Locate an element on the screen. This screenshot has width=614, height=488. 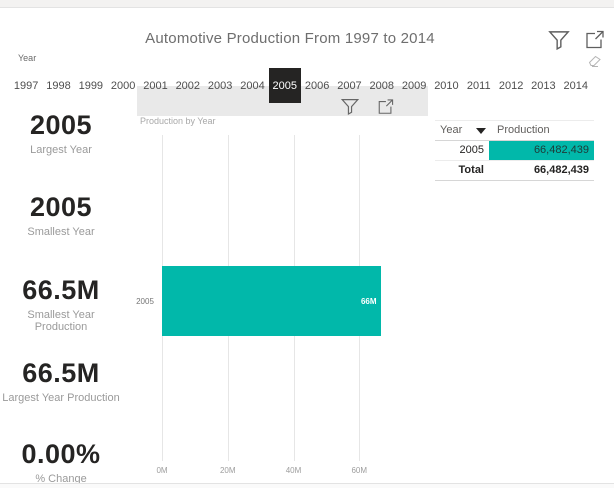
kpi-card-smallest-year-production: 66.5M Smallest Year Production is located at coordinates (61, 304).